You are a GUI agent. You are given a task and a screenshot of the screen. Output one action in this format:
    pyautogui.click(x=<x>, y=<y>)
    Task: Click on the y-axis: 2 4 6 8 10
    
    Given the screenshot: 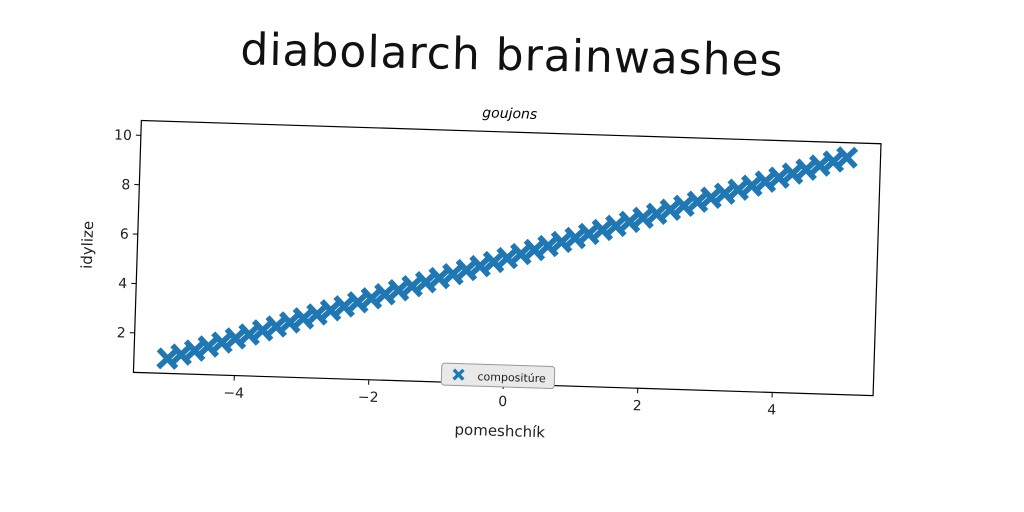 What is the action you would take?
    pyautogui.click(x=127, y=234)
    